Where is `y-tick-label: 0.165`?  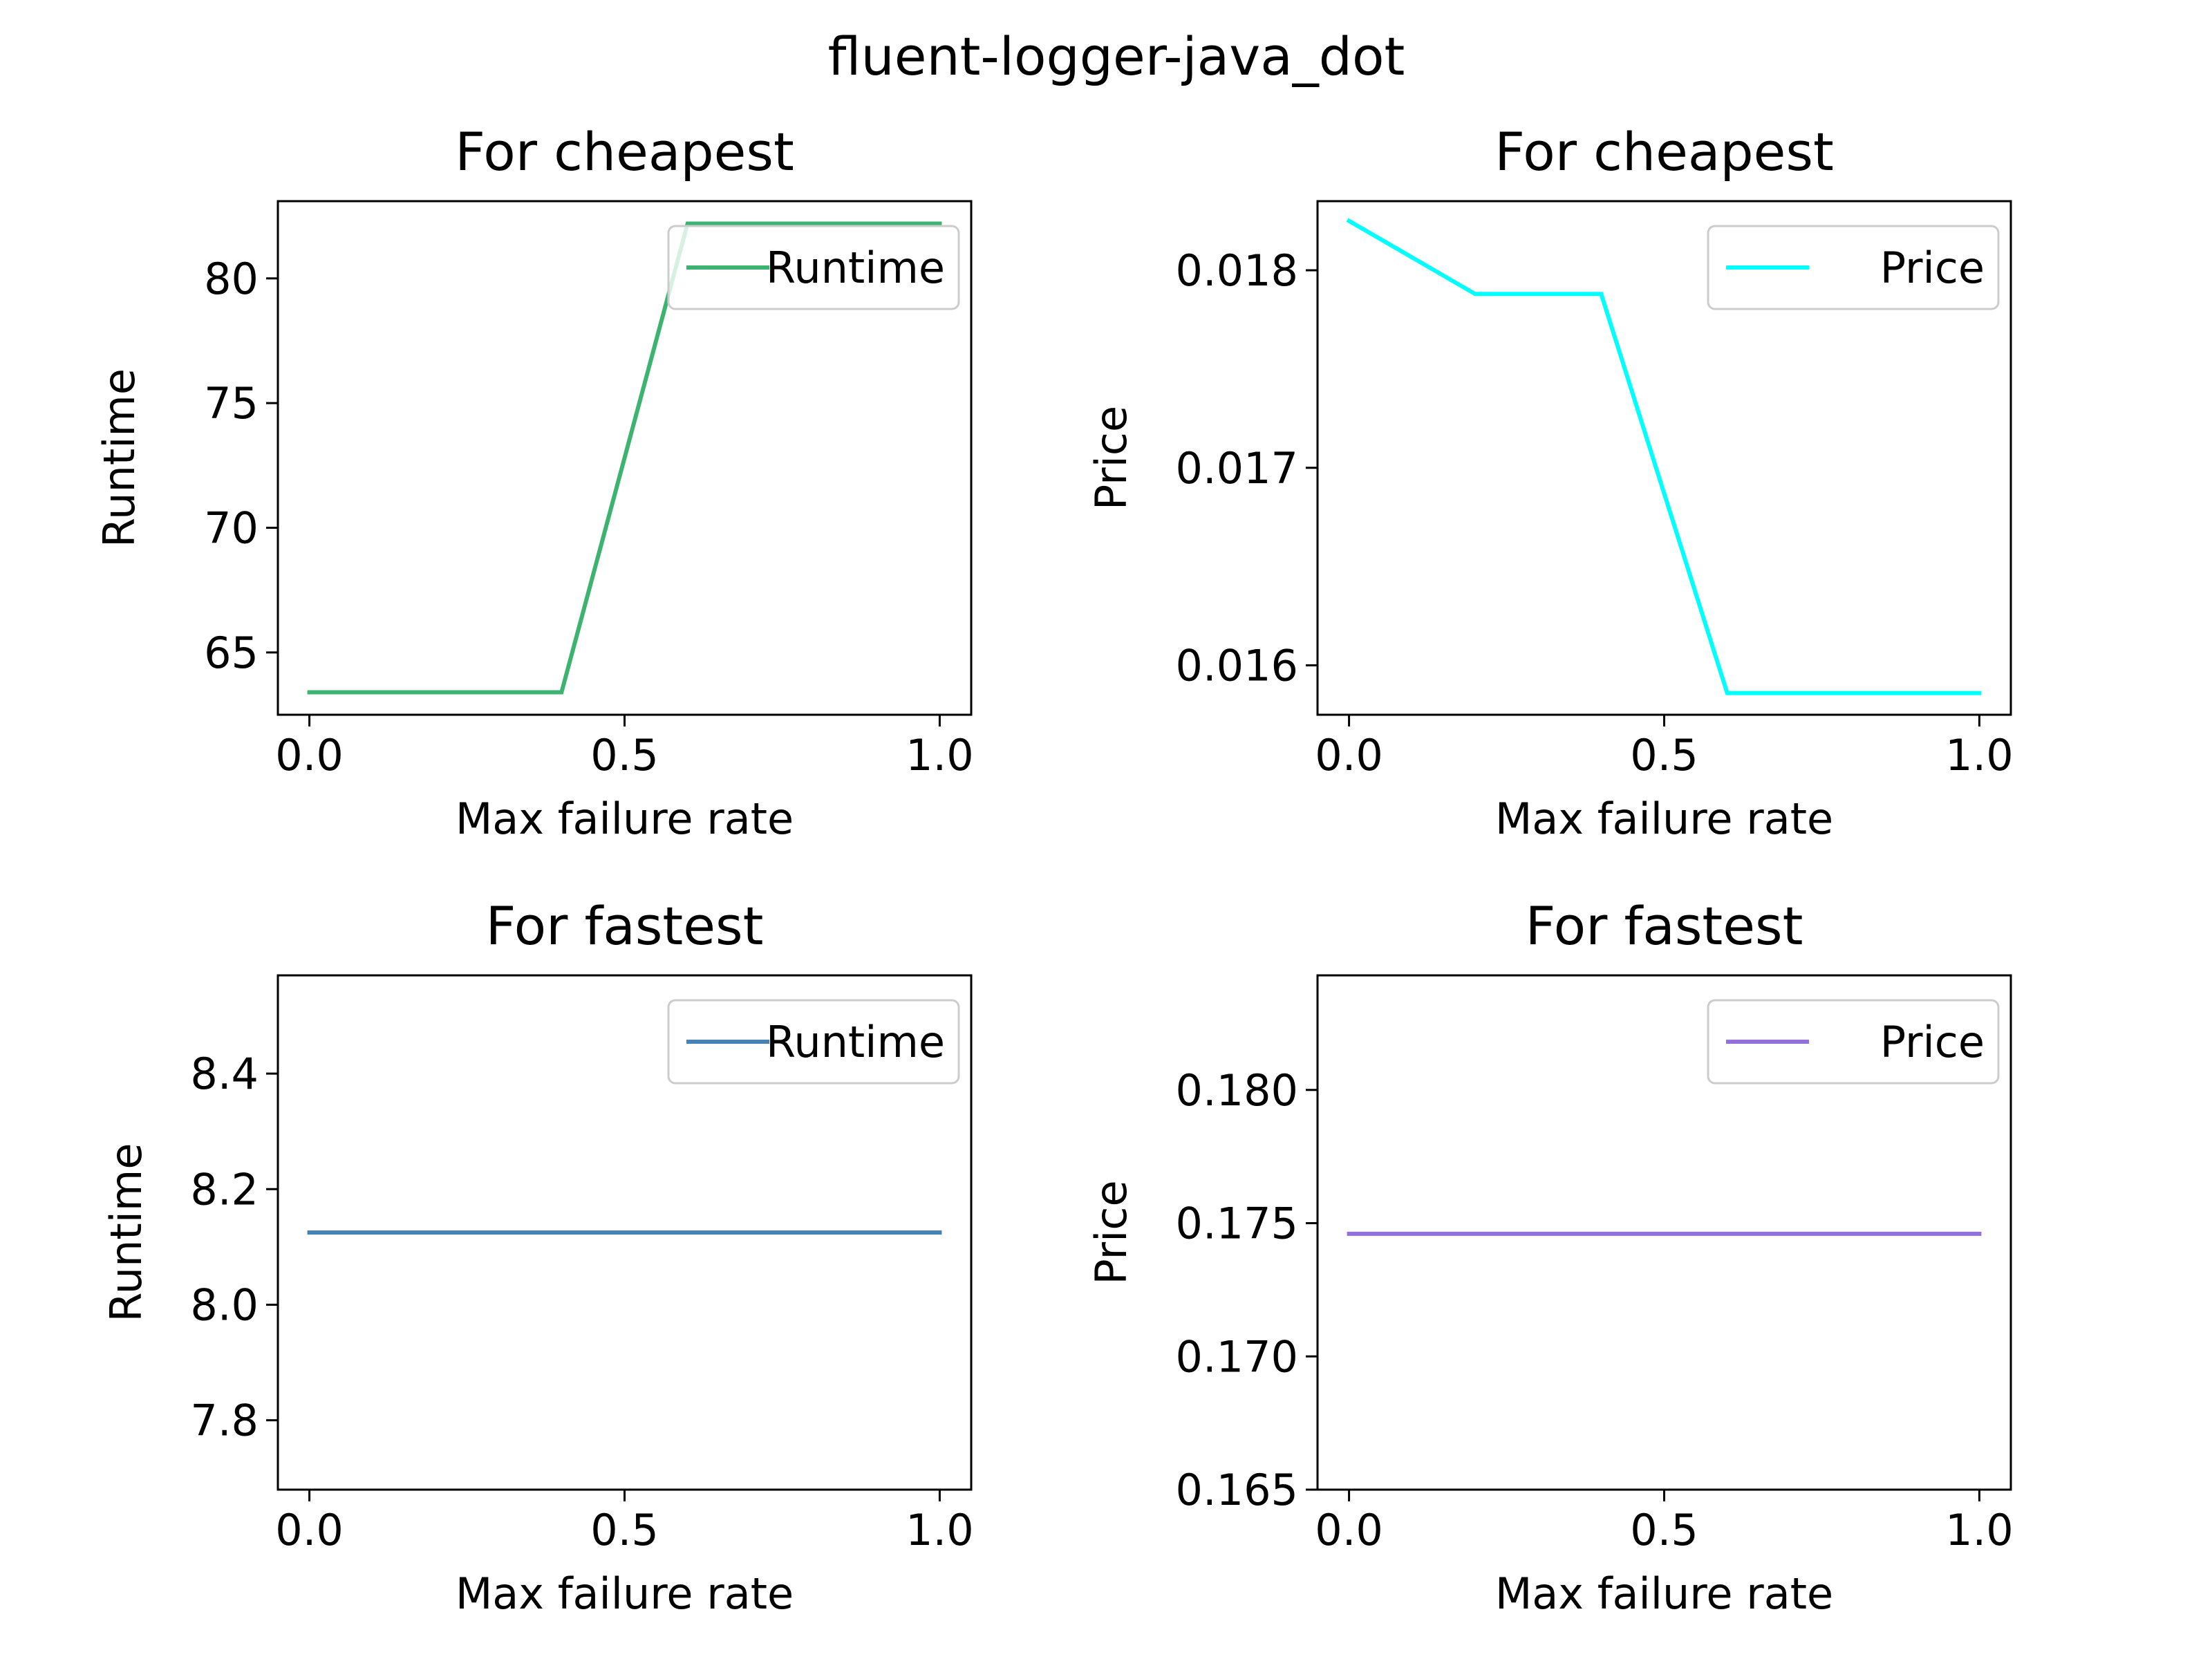
y-tick-label: 0.165 is located at coordinates (1237, 1490).